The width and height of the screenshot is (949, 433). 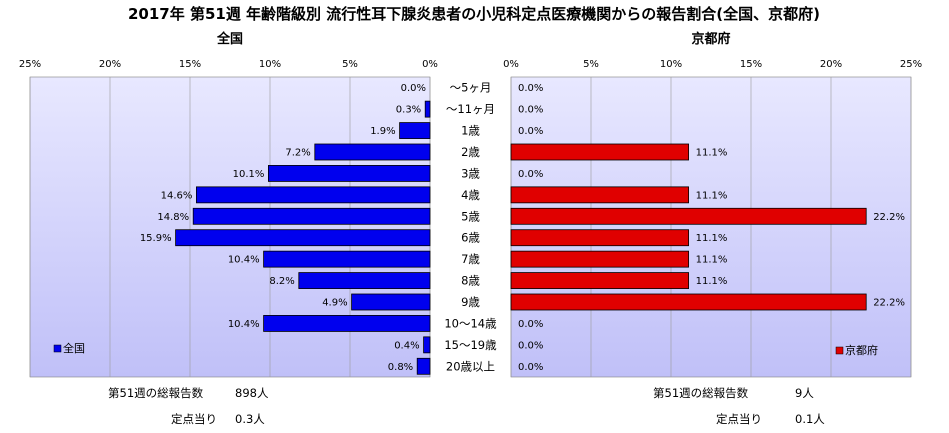 I want to click on age-category-label: 9歳, so click(x=470, y=302).